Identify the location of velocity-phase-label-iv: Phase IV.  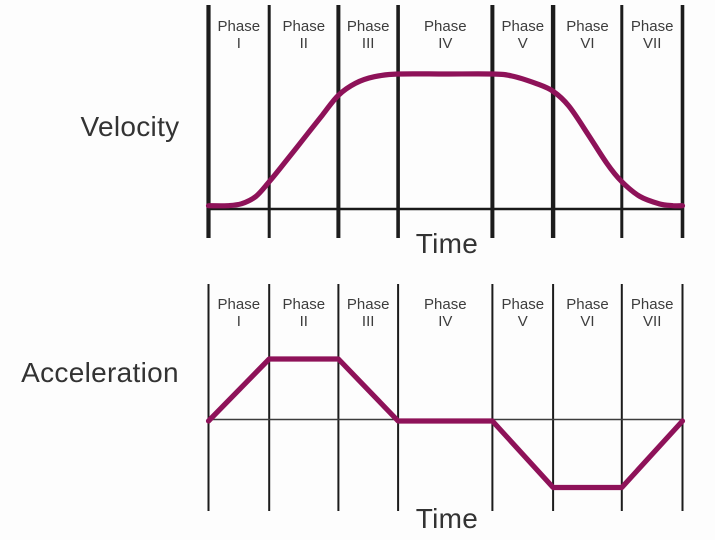
(445, 35).